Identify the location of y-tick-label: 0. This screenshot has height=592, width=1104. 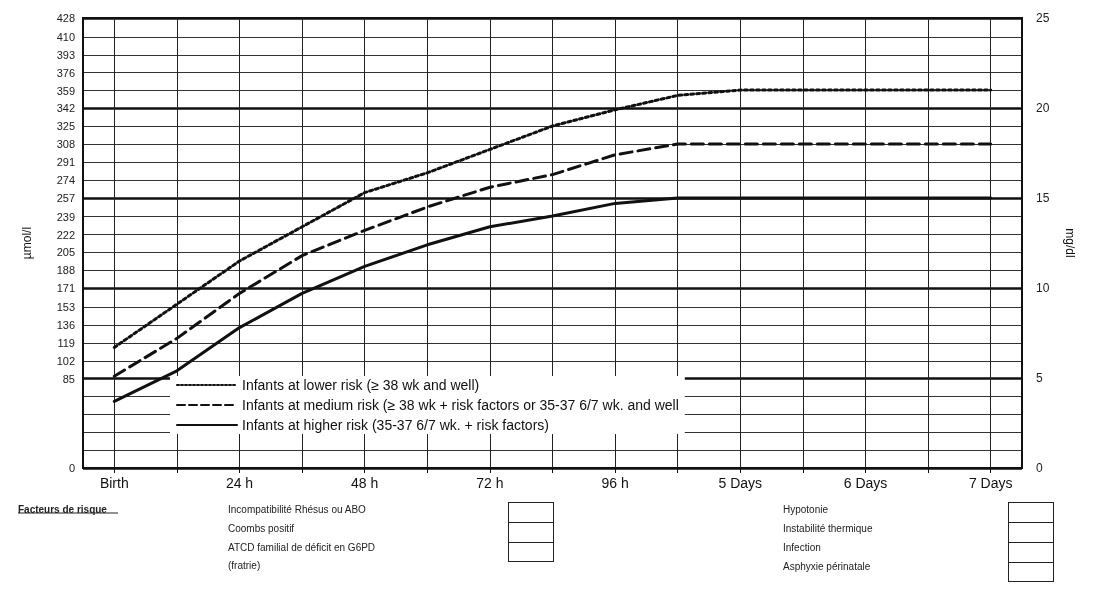
(71, 468).